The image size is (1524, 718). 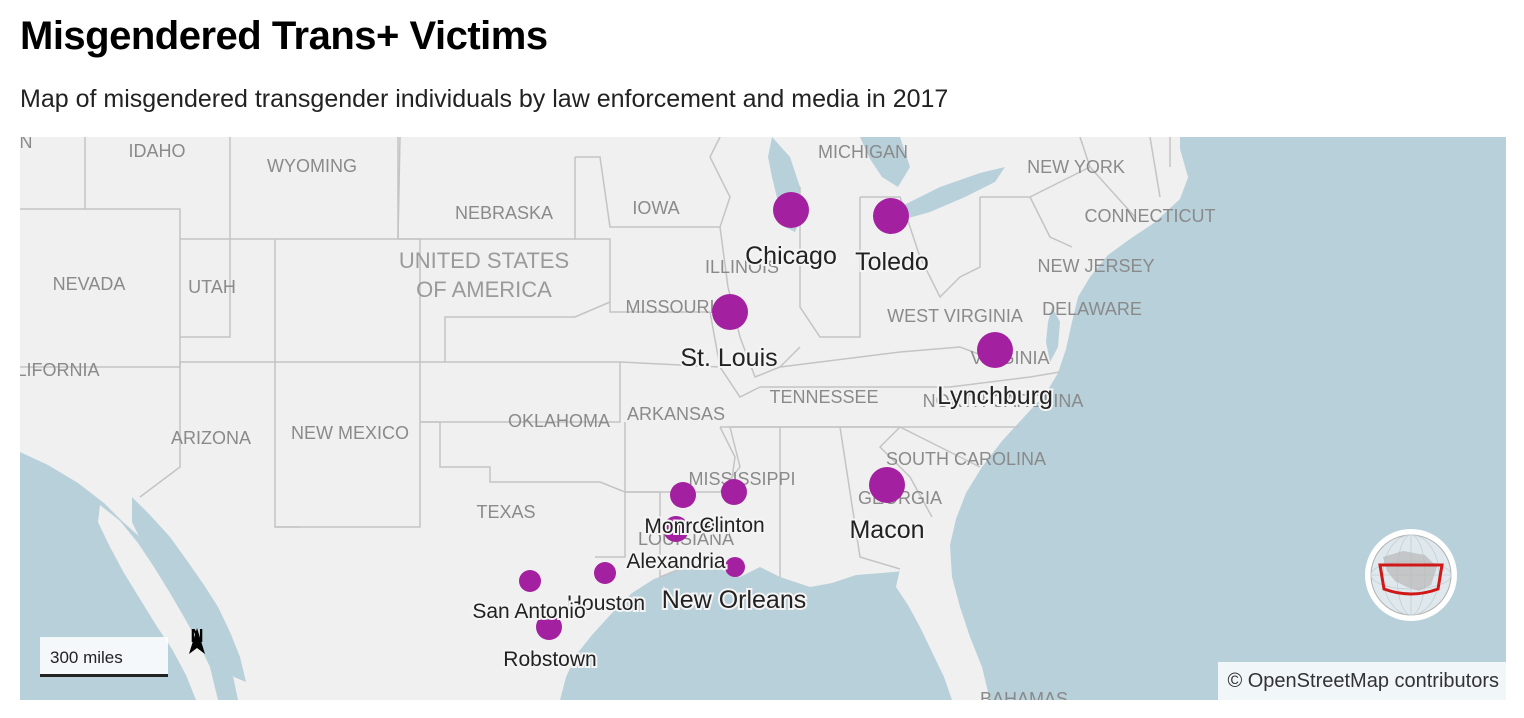 What do you see at coordinates (60, 370) in the screenshot?
I see `region-label-california: LIFORNIA` at bounding box center [60, 370].